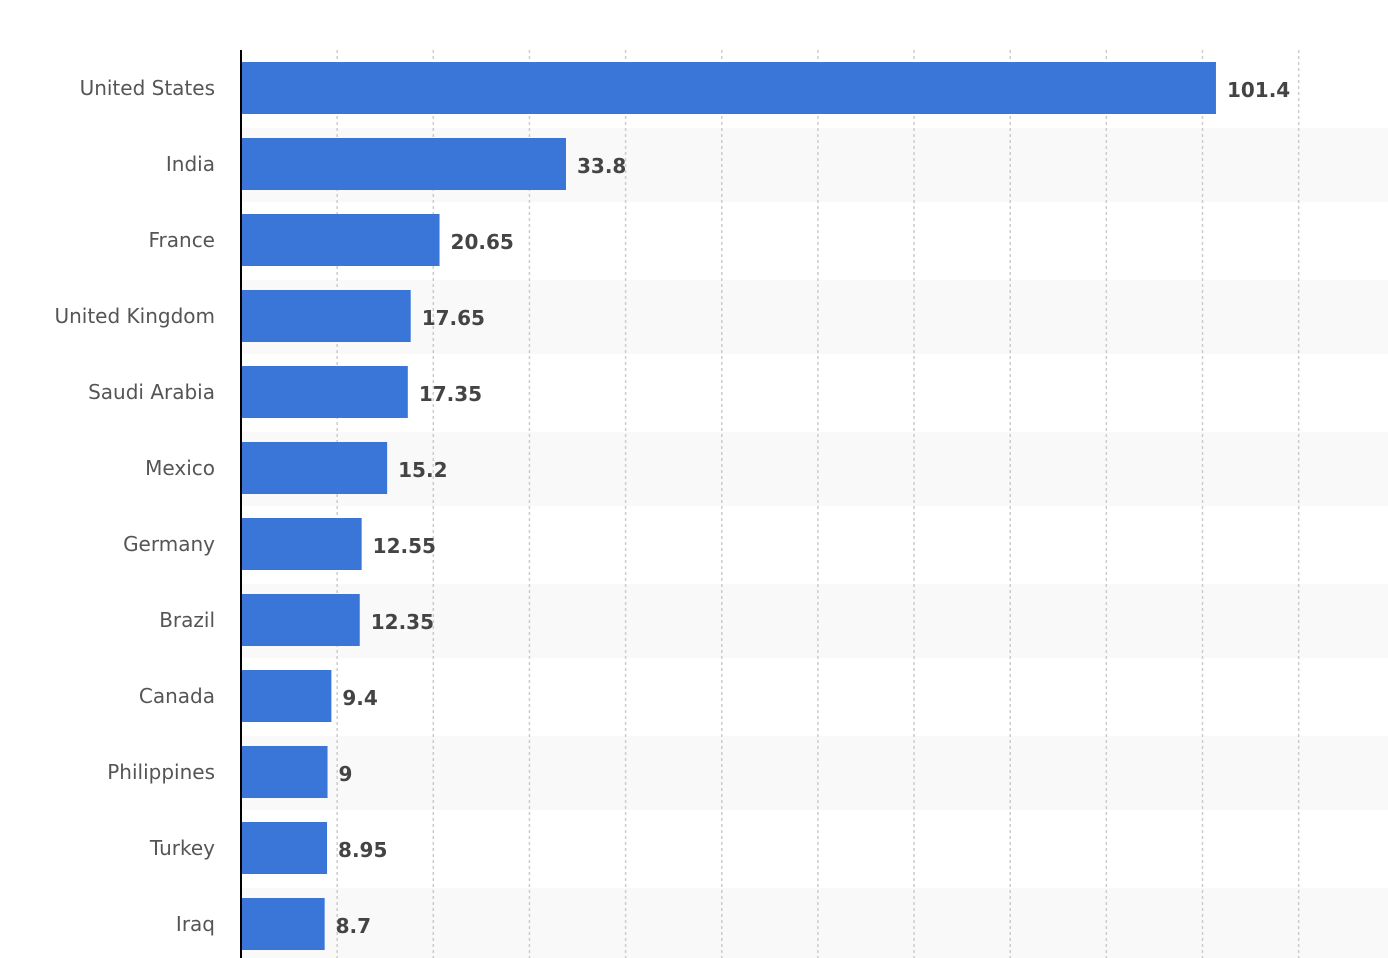  What do you see at coordinates (1258, 90) in the screenshot?
I see `data-label: 101.4` at bounding box center [1258, 90].